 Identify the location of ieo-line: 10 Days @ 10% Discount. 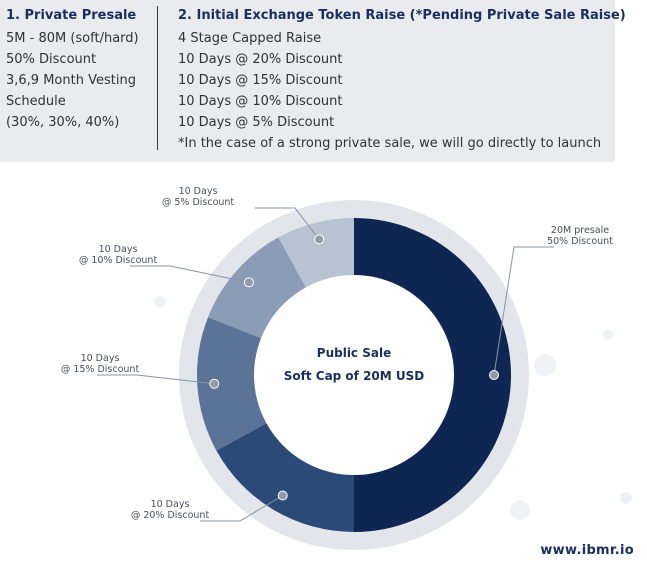
(260, 101).